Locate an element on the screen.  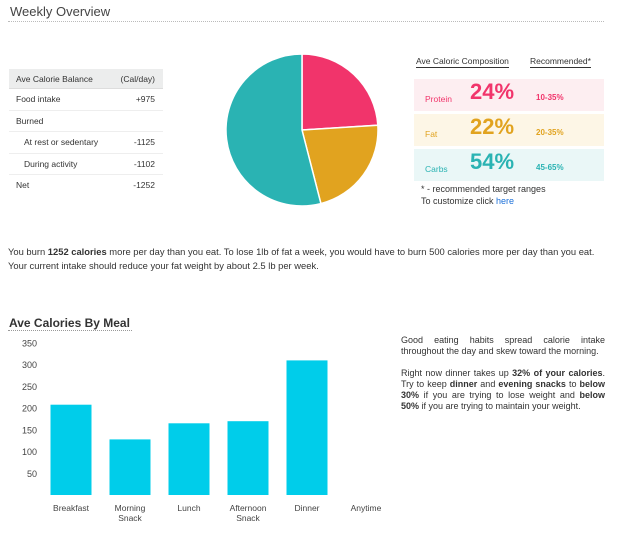
advice-text: to is located at coordinates (572, 384).